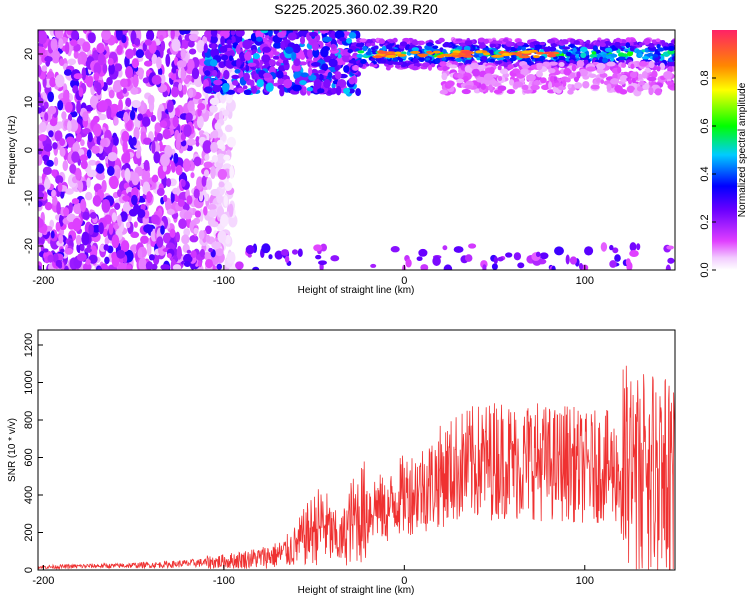 This screenshot has height=600, width=750. Describe the element at coordinates (356, 590) in the screenshot. I see `snr-x-label: Height of straight line (km)` at that location.